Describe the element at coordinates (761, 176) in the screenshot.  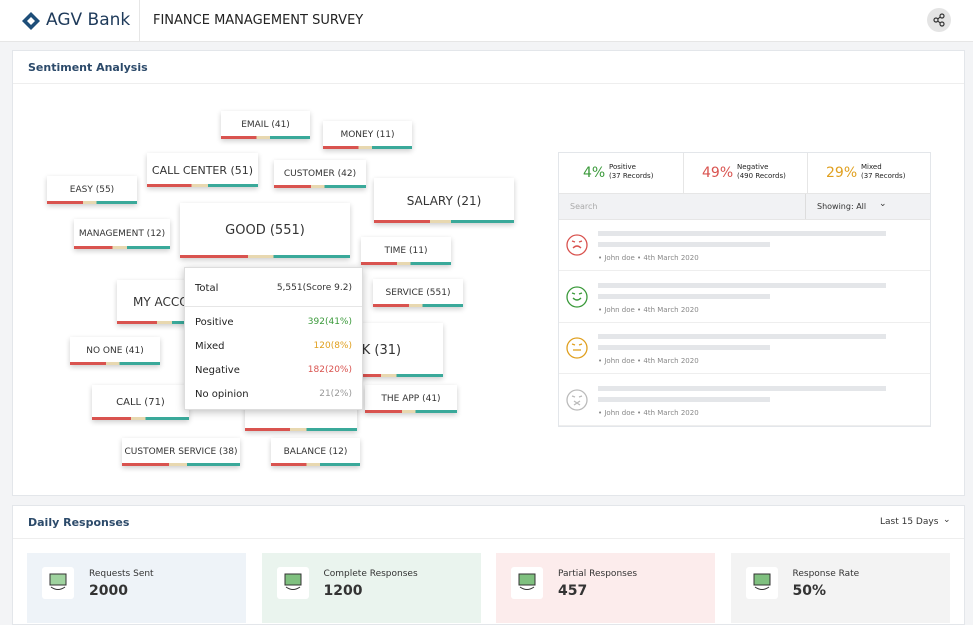
I see `stat-records: (490 Records)` at that location.